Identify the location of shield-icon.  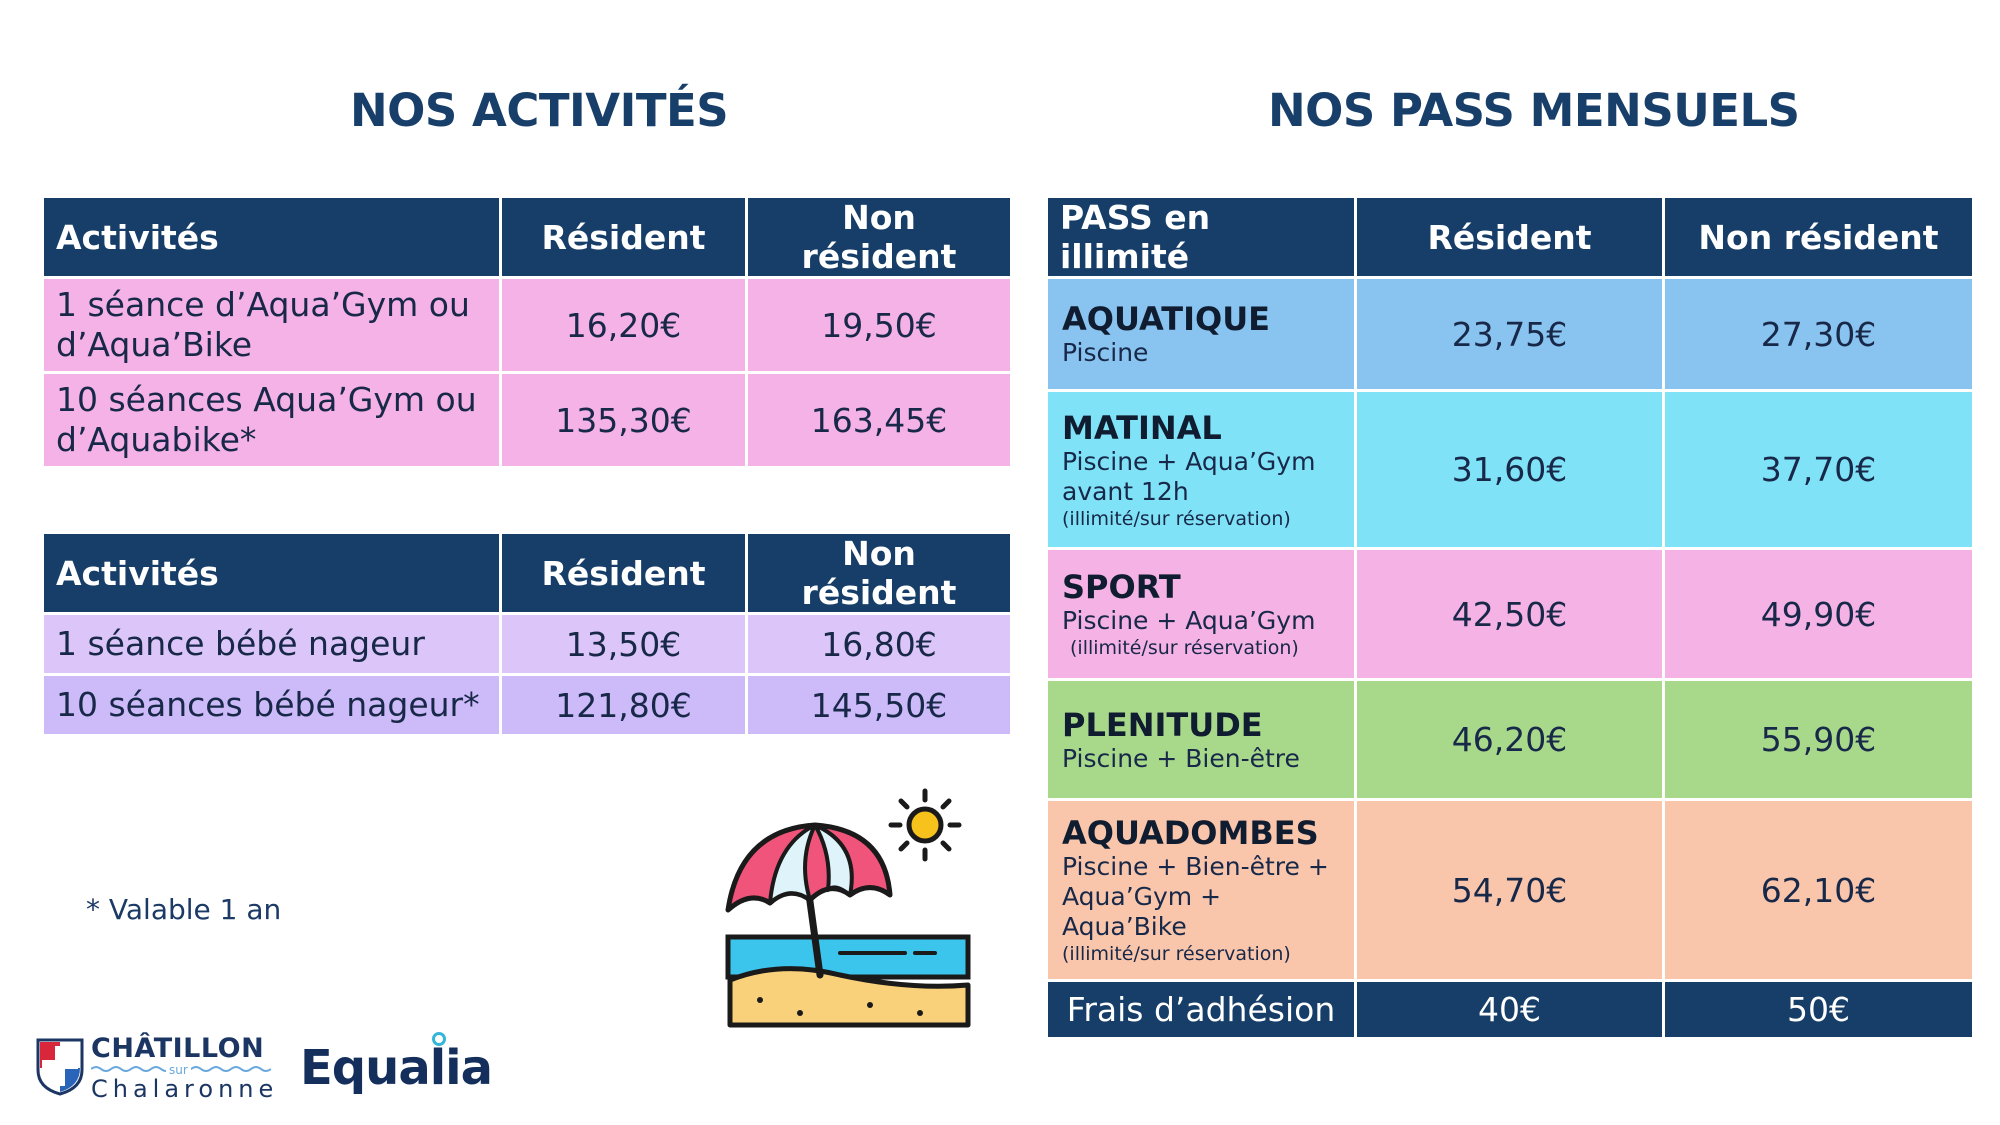
(60, 1067).